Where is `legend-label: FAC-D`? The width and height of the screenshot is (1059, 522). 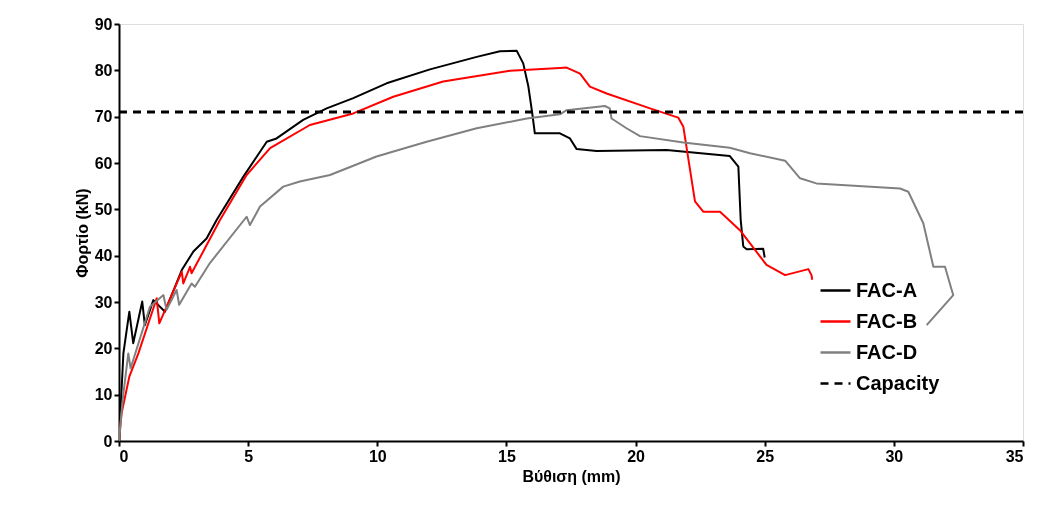 legend-label: FAC-D is located at coordinates (887, 351).